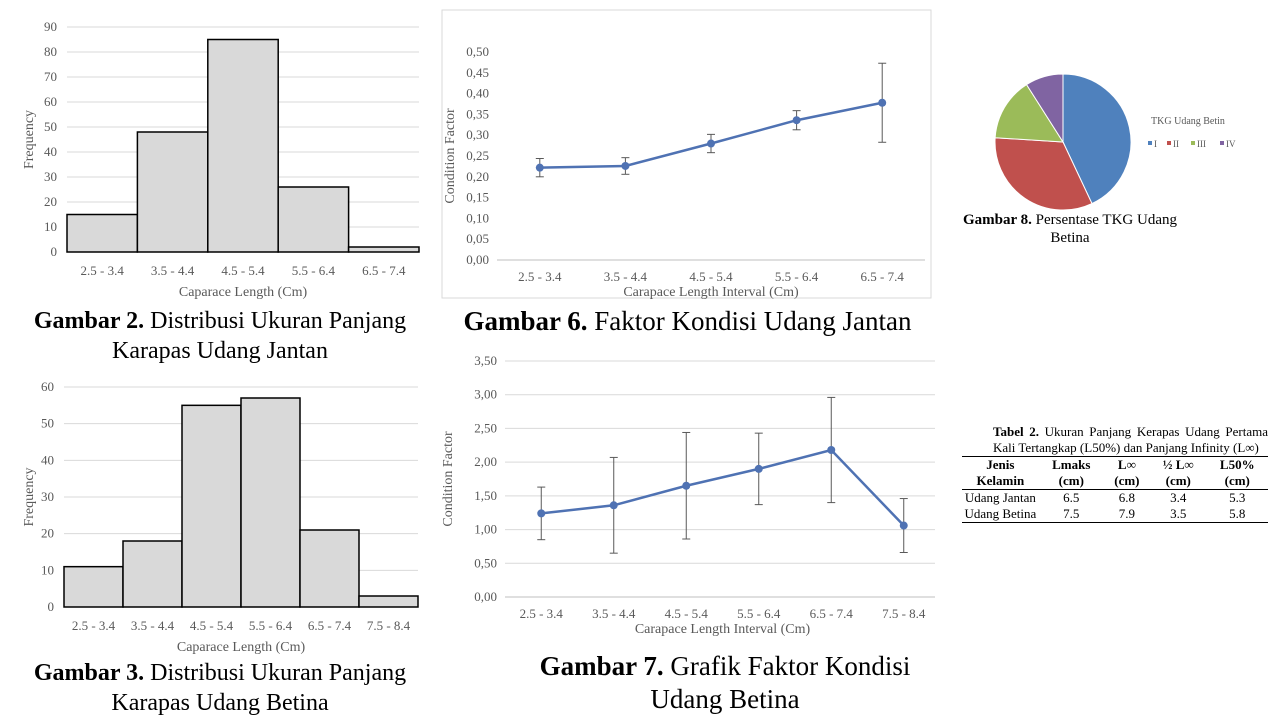 The height and width of the screenshot is (720, 1280). What do you see at coordinates (1176, 144) in the screenshot?
I see `legend-label: II` at bounding box center [1176, 144].